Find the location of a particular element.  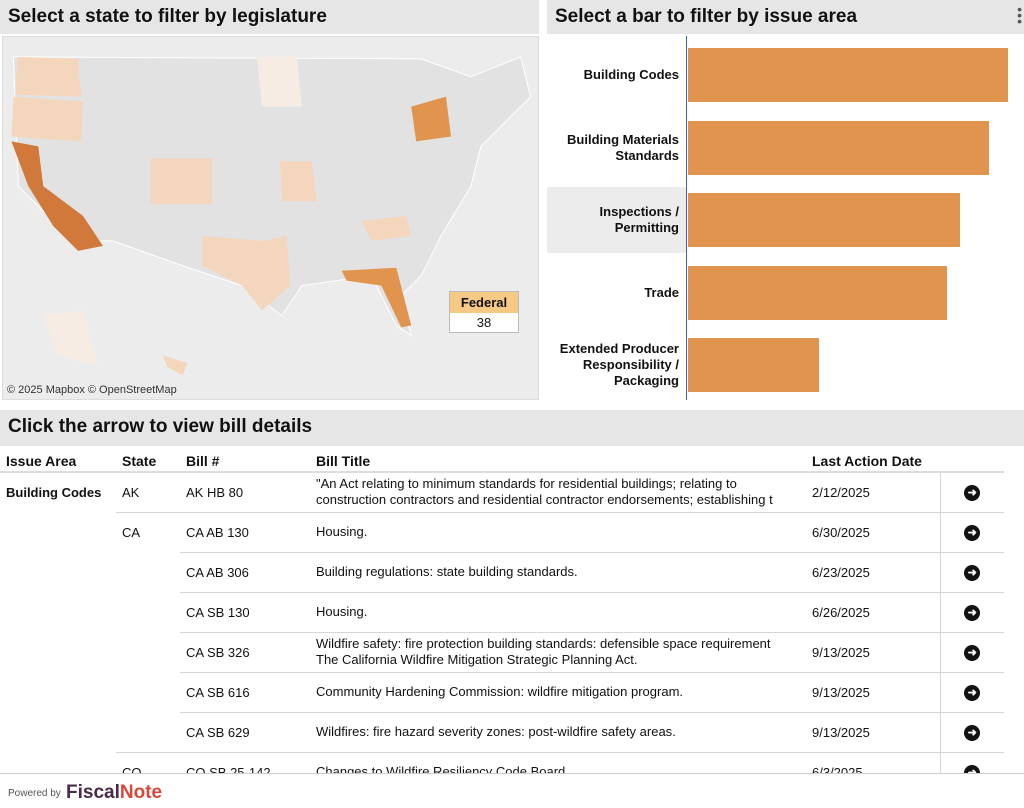

bill-number: CA SB 629 is located at coordinates (245, 731).